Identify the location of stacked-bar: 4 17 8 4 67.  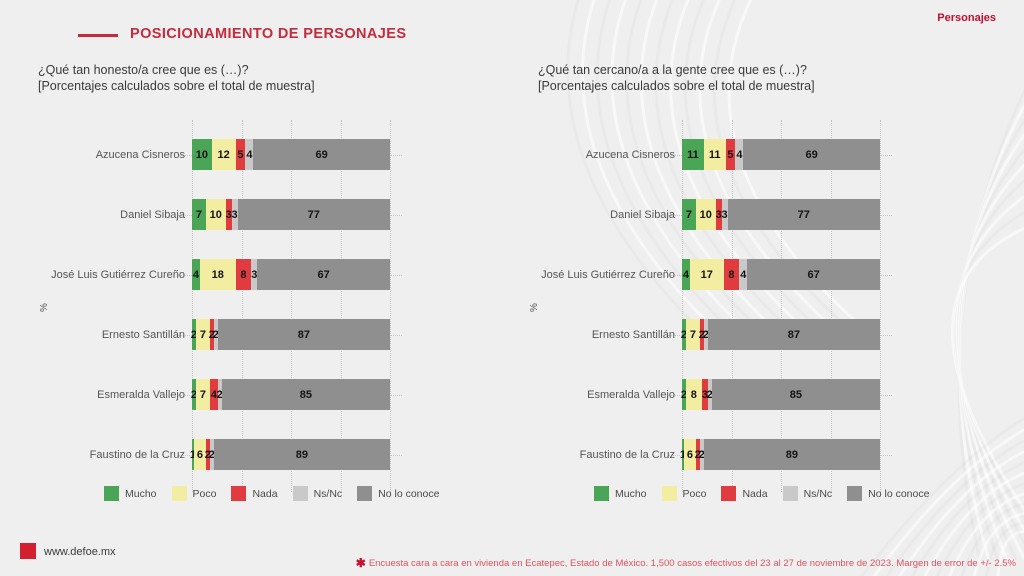
(781, 274).